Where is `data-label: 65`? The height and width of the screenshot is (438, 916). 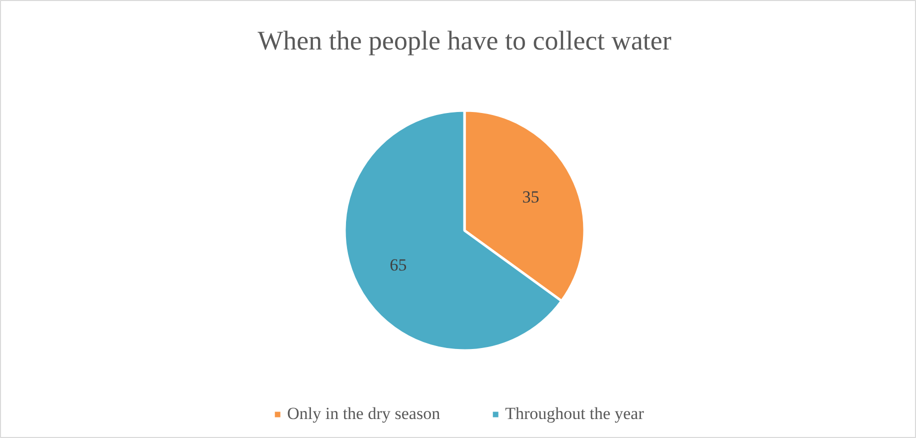
data-label: 65 is located at coordinates (398, 264).